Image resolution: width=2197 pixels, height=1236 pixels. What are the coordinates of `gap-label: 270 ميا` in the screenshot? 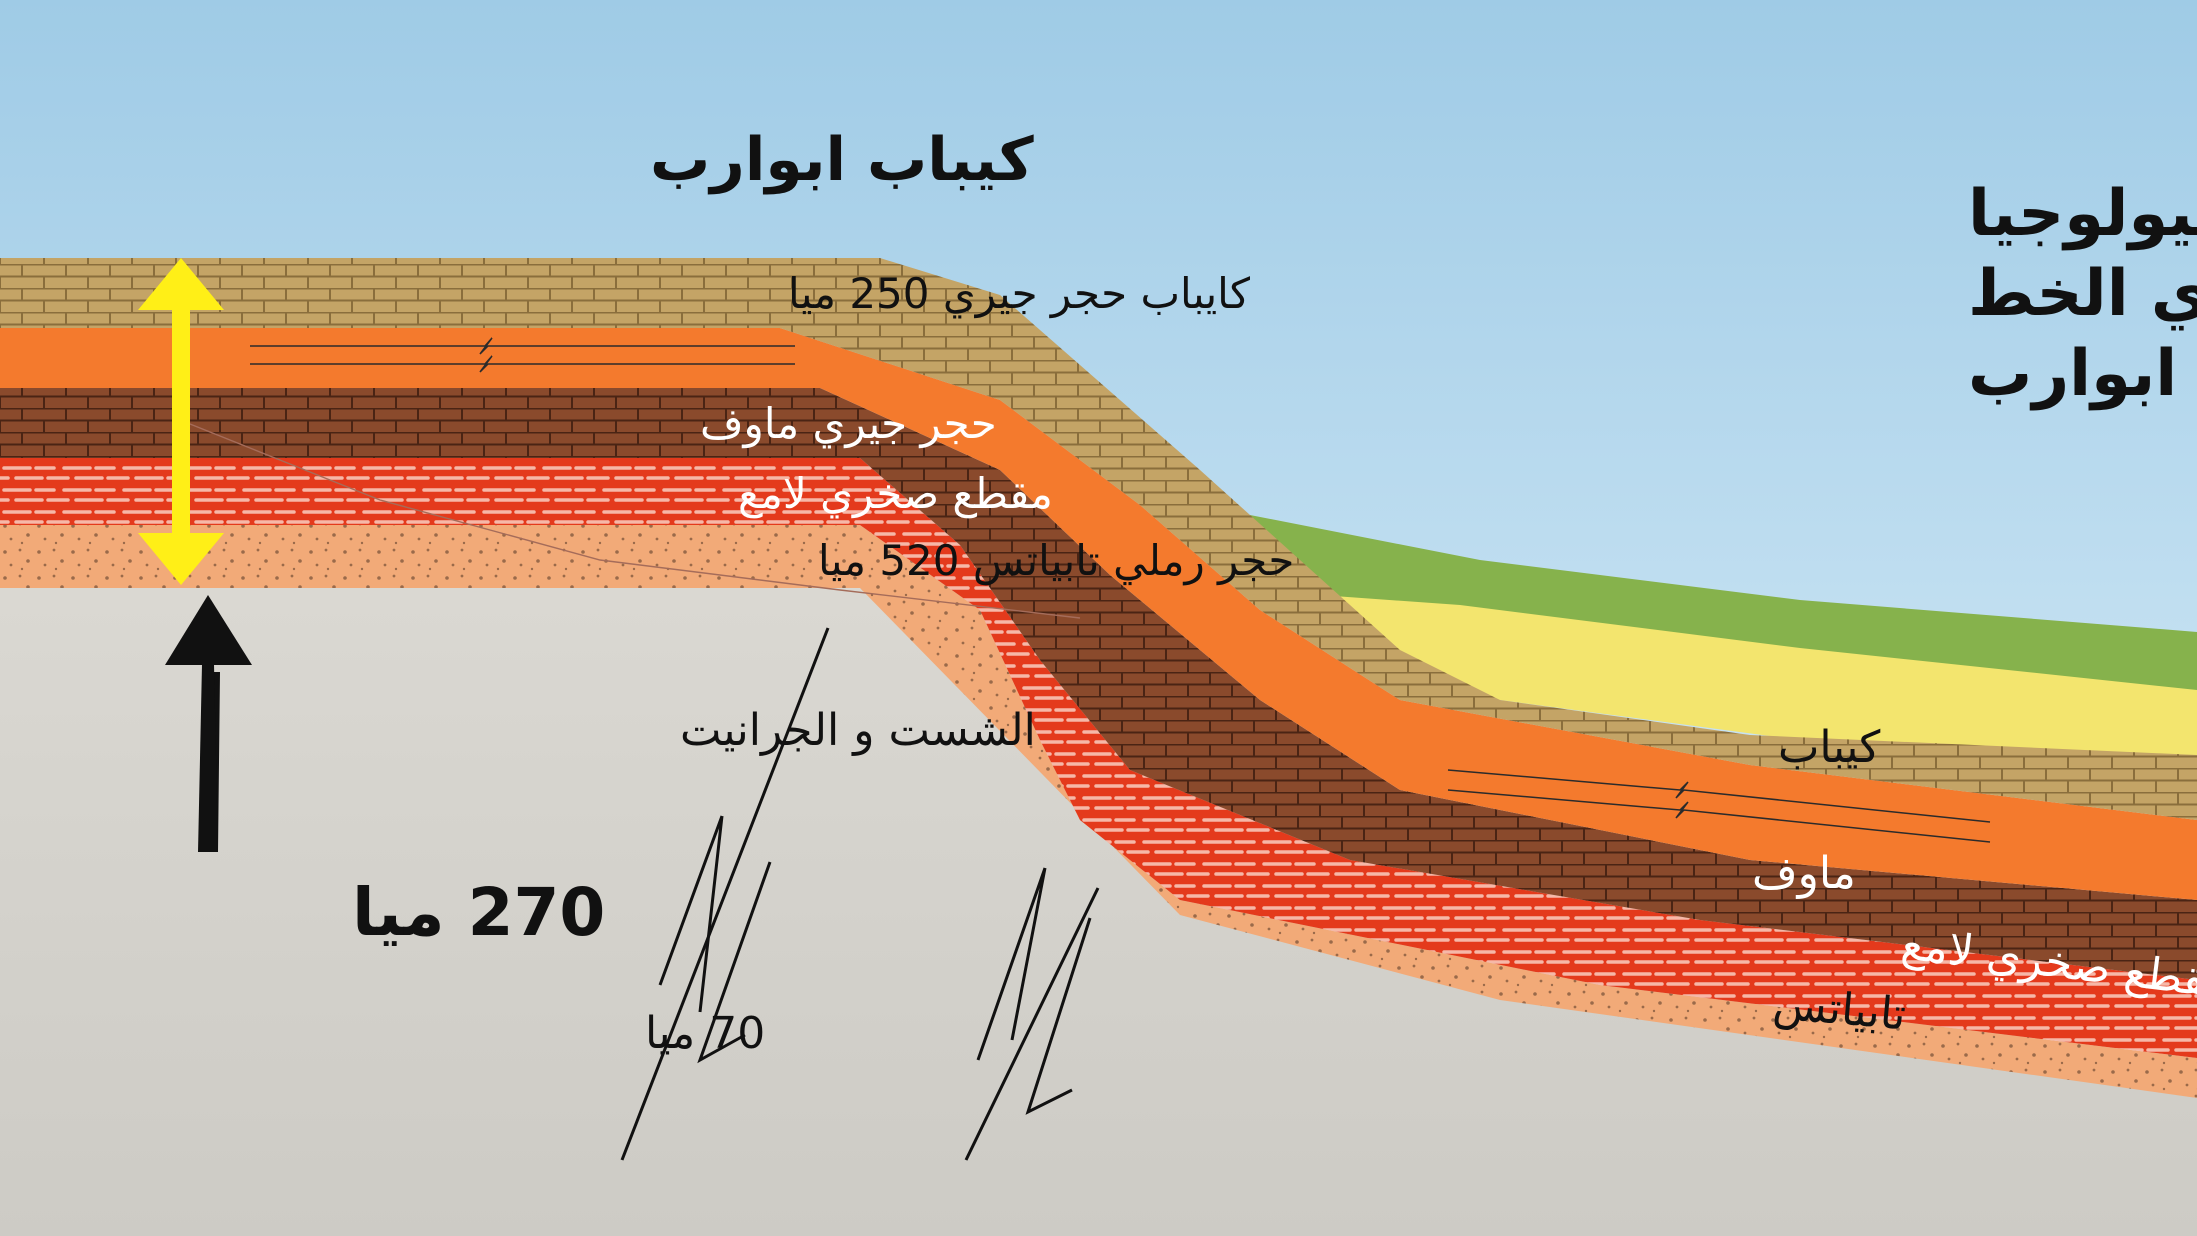 It's located at (478, 912).